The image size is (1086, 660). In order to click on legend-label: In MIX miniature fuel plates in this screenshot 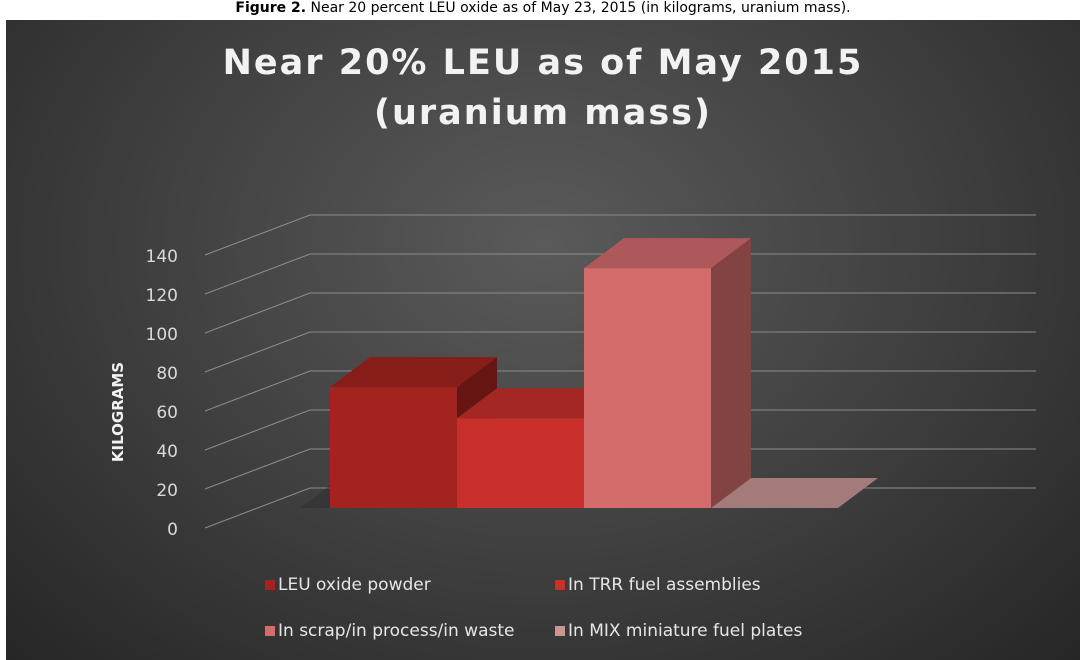, I will do `click(685, 631)`.